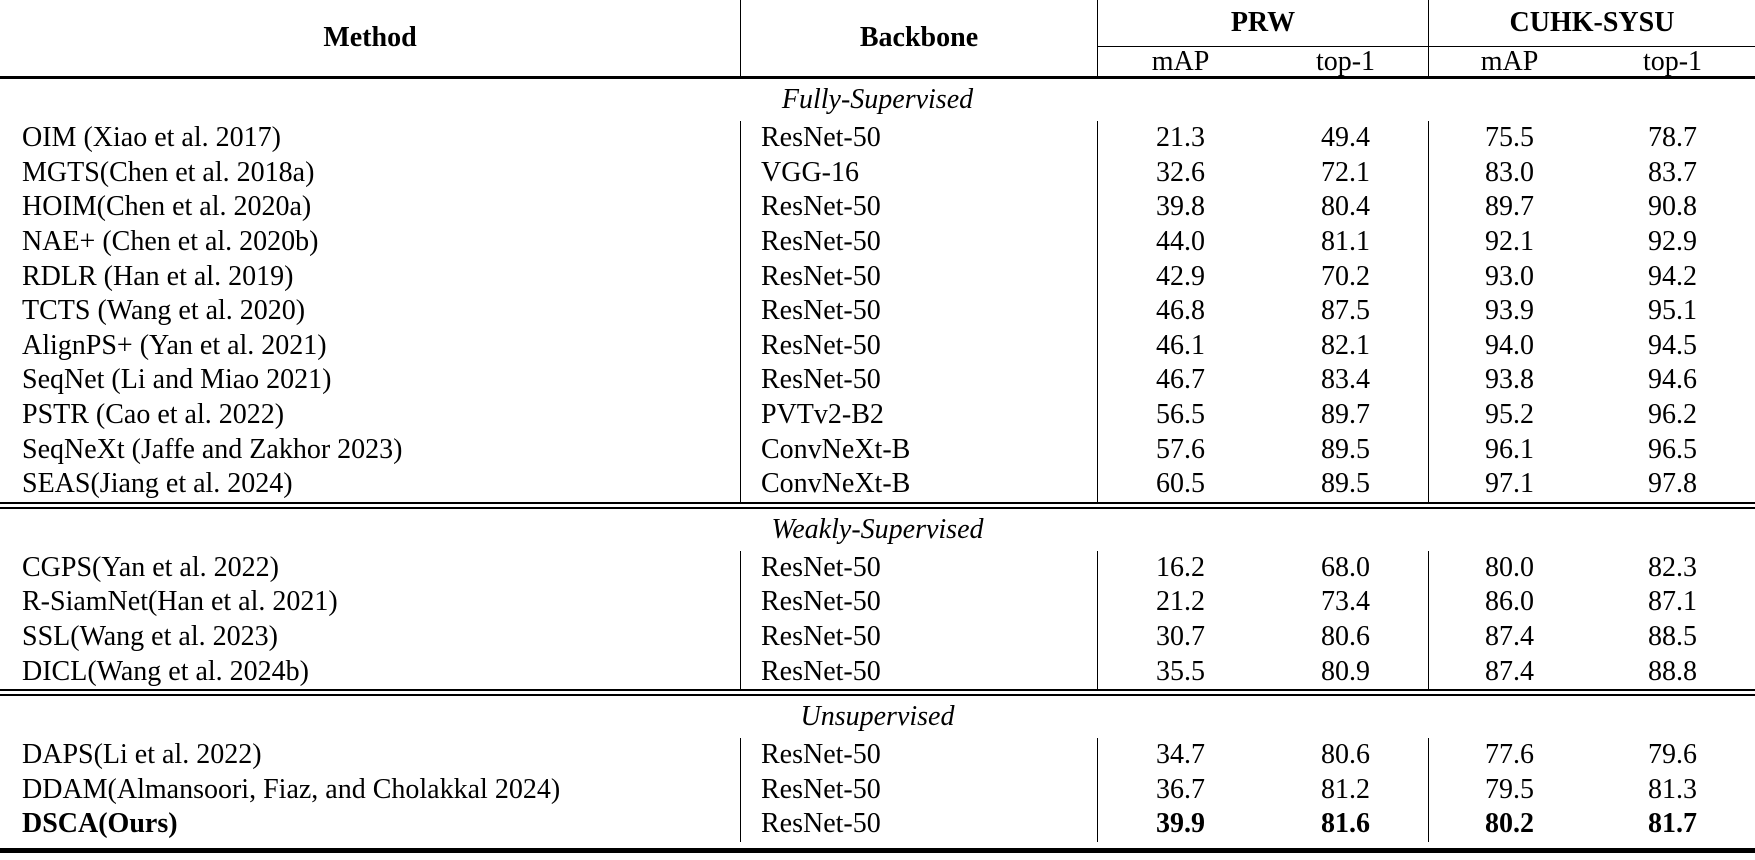 The height and width of the screenshot is (860, 1755). Describe the element at coordinates (1509, 173) in the screenshot. I see `metric-cuhk-map: 83.0` at that location.